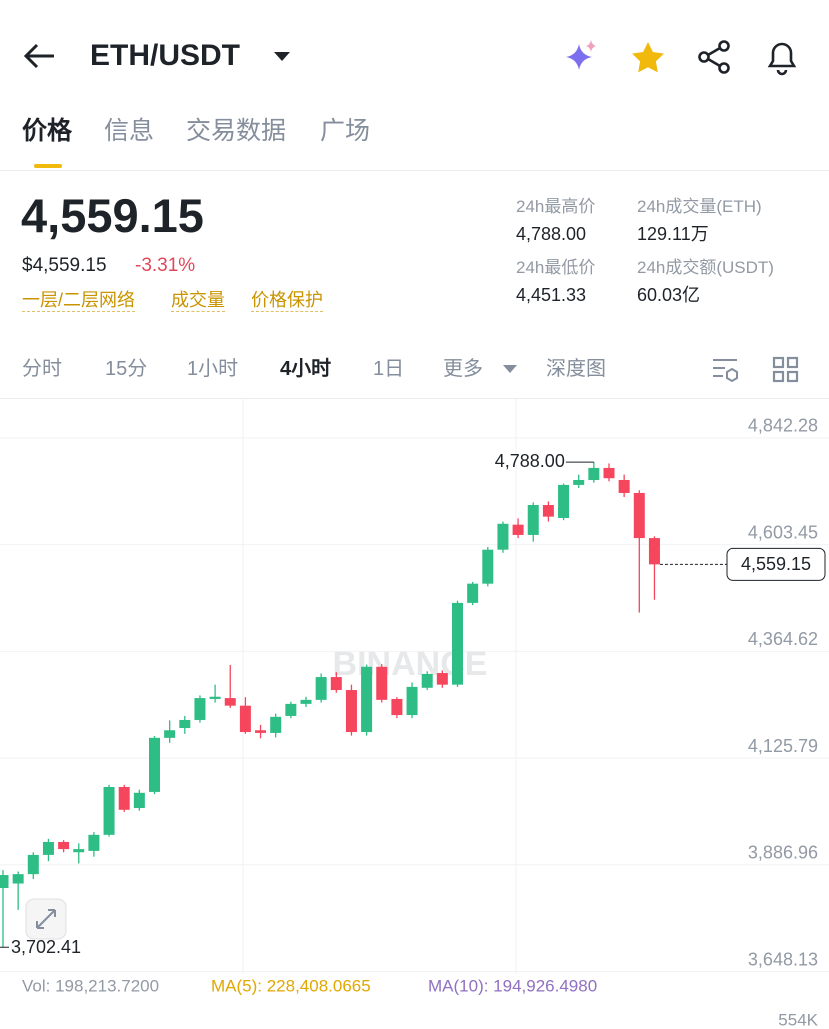 This screenshot has width=829, height=1029. I want to click on stat-label: 24h成交额(USDT), so click(705, 267).